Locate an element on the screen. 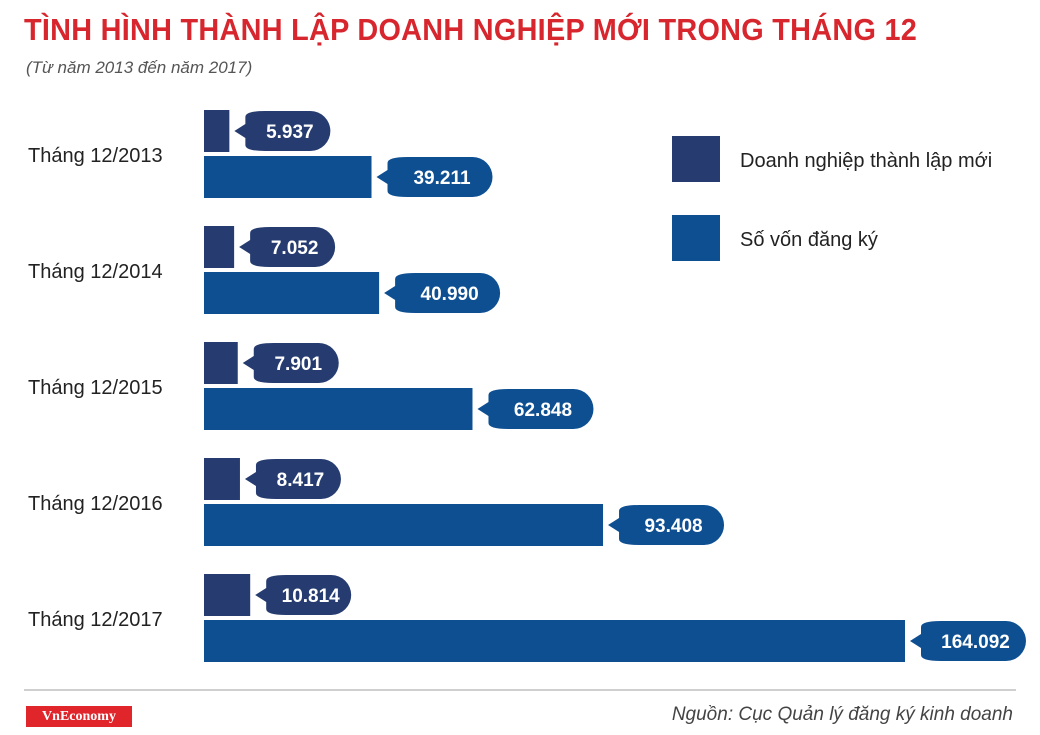 This screenshot has width=1040, height=735. category-label: Tháng 12/2014 is located at coordinates (95, 272).